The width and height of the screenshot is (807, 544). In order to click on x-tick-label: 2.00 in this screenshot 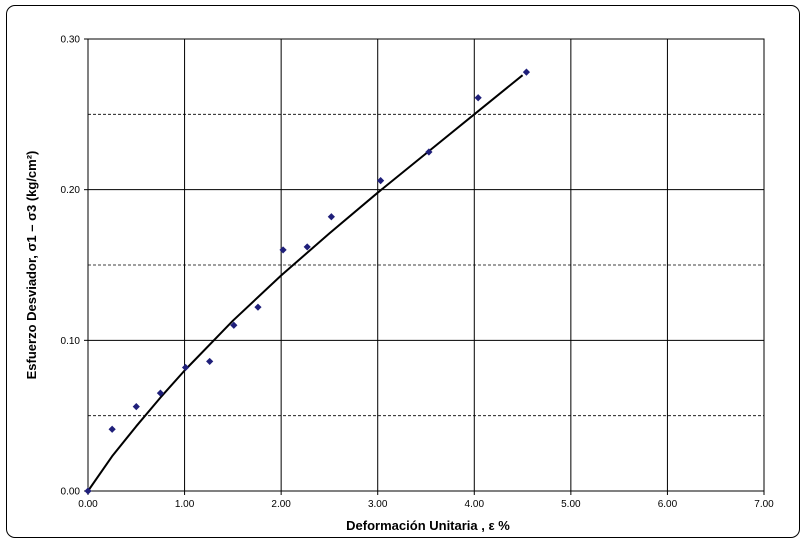, I will do `click(281, 504)`.